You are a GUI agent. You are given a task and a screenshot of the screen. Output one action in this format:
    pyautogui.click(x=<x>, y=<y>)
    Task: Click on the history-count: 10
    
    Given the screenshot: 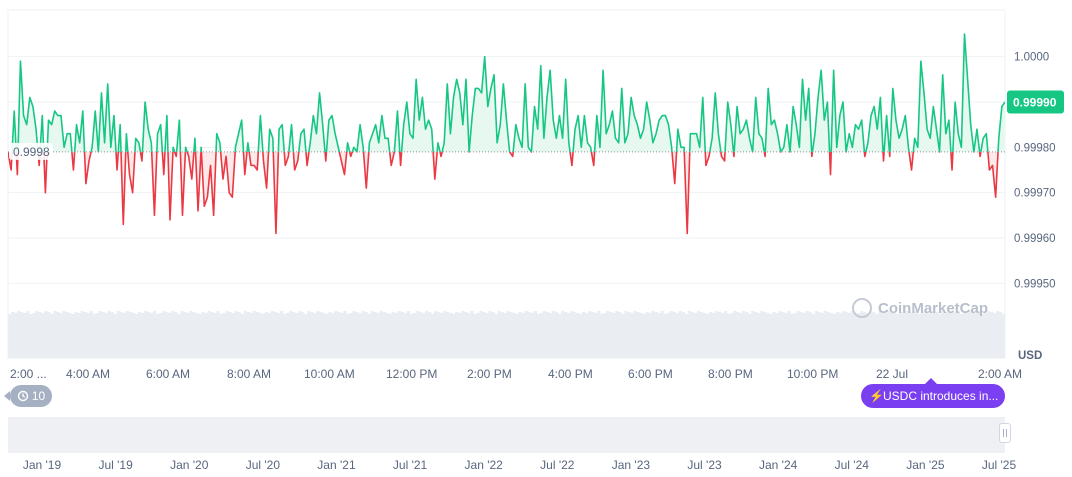 What is the action you would take?
    pyautogui.click(x=38, y=396)
    